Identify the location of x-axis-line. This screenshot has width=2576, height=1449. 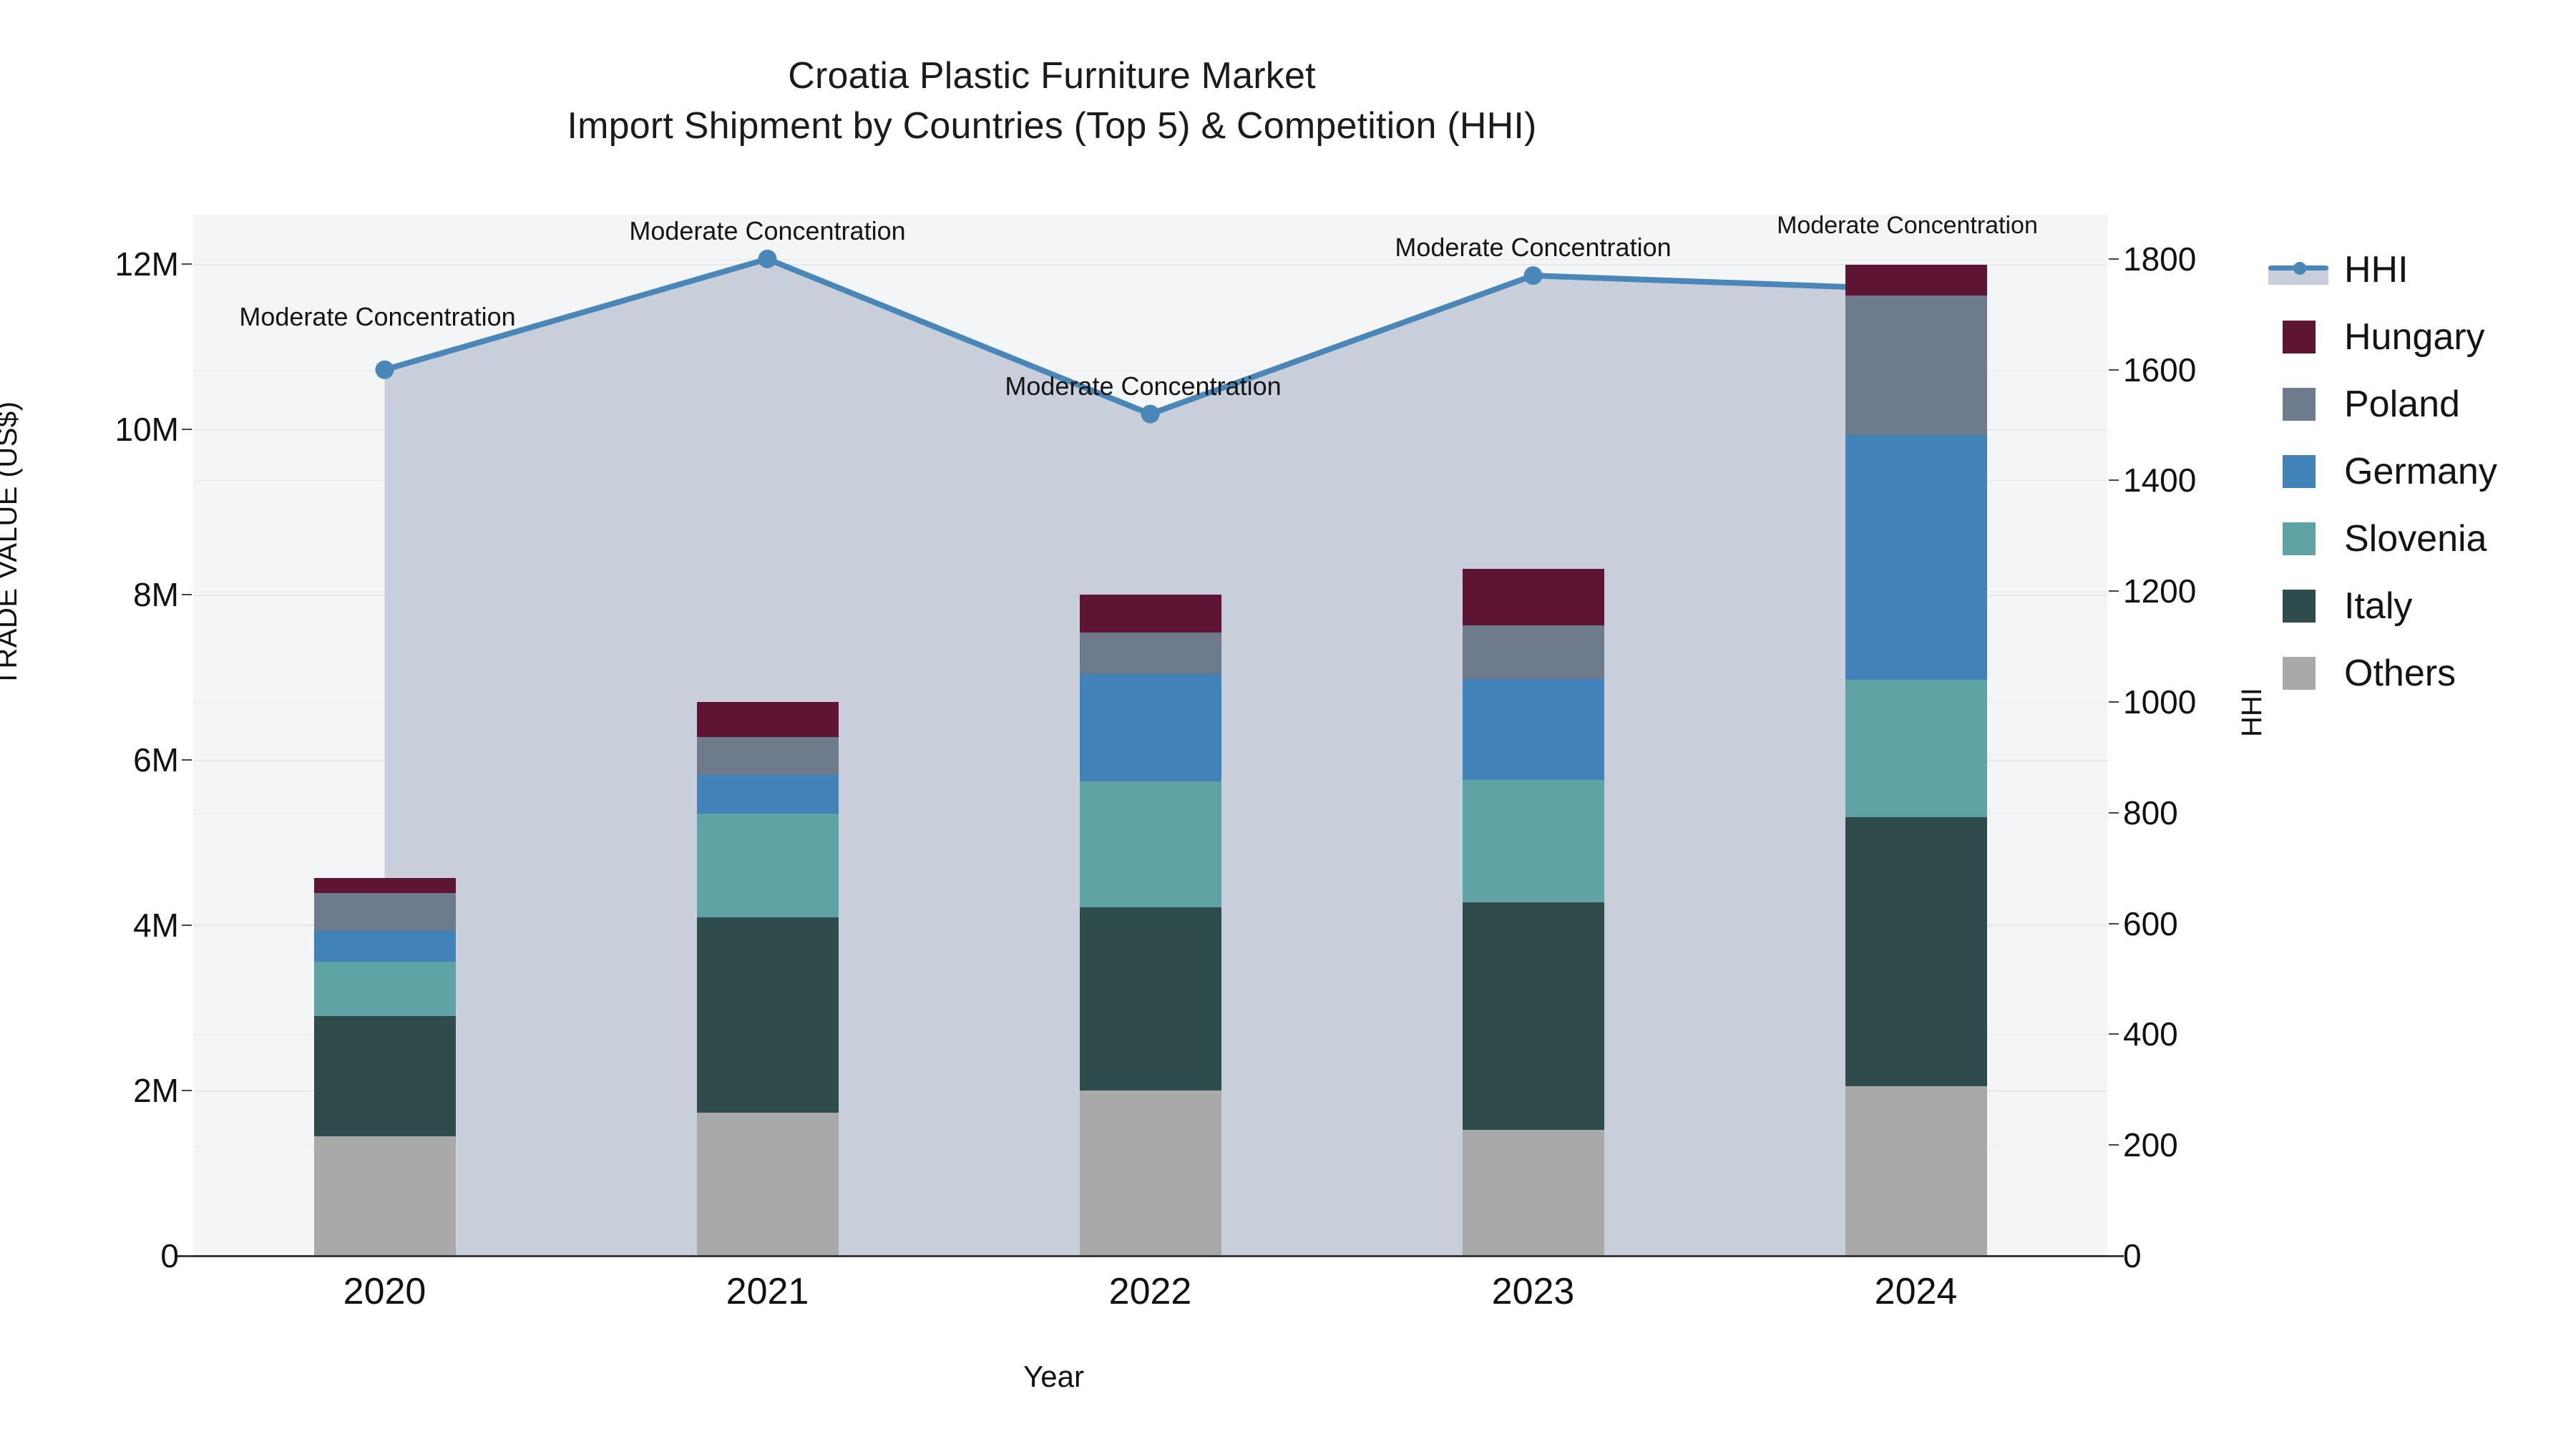
(1150, 1256).